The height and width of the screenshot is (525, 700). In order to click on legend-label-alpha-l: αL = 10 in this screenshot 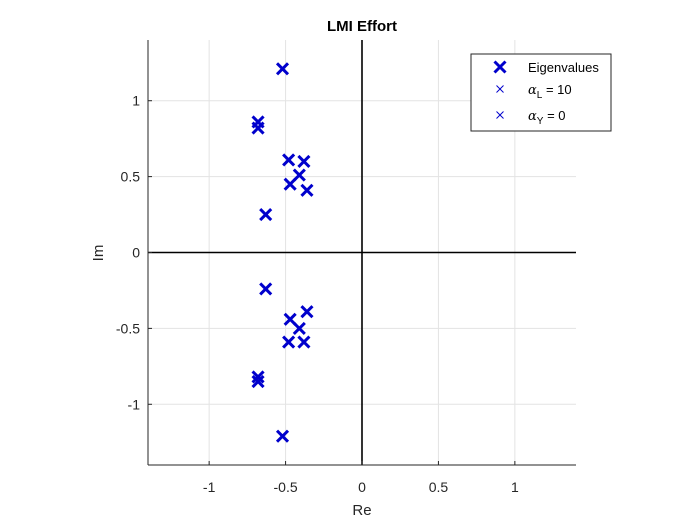, I will do `click(550, 91)`.